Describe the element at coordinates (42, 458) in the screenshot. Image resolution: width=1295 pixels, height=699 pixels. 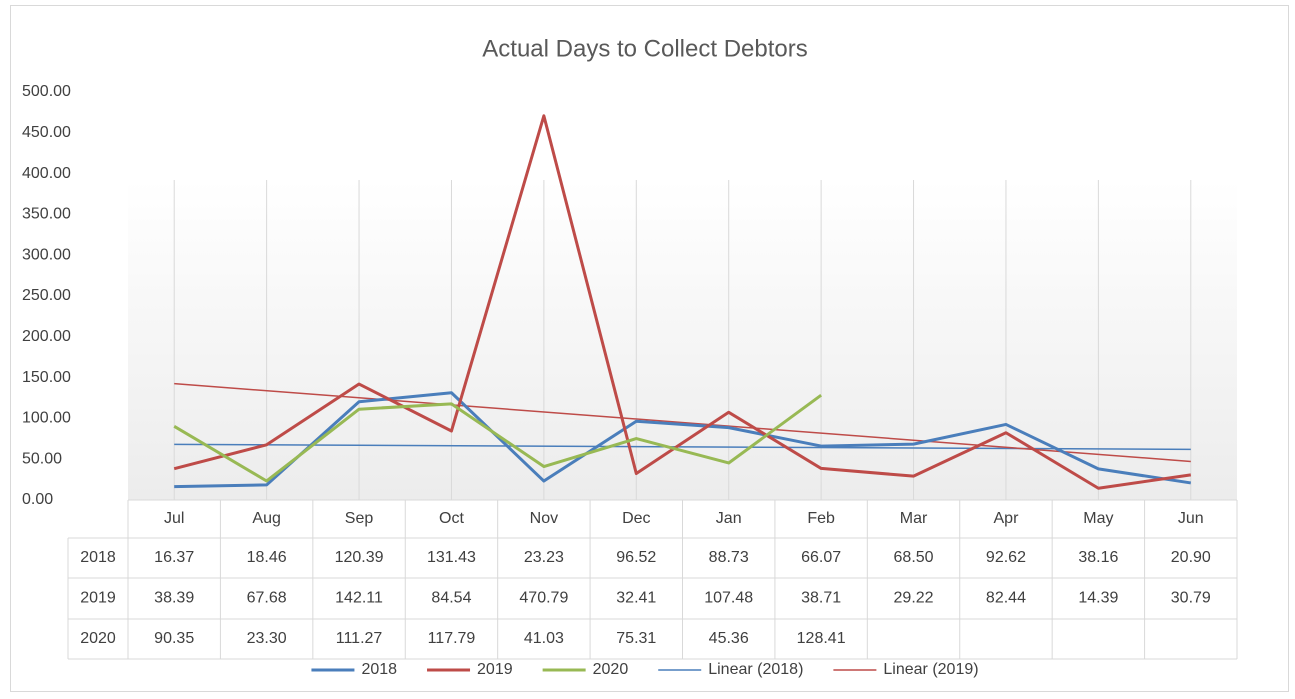
I see `y-tick-label: 50.00` at that location.